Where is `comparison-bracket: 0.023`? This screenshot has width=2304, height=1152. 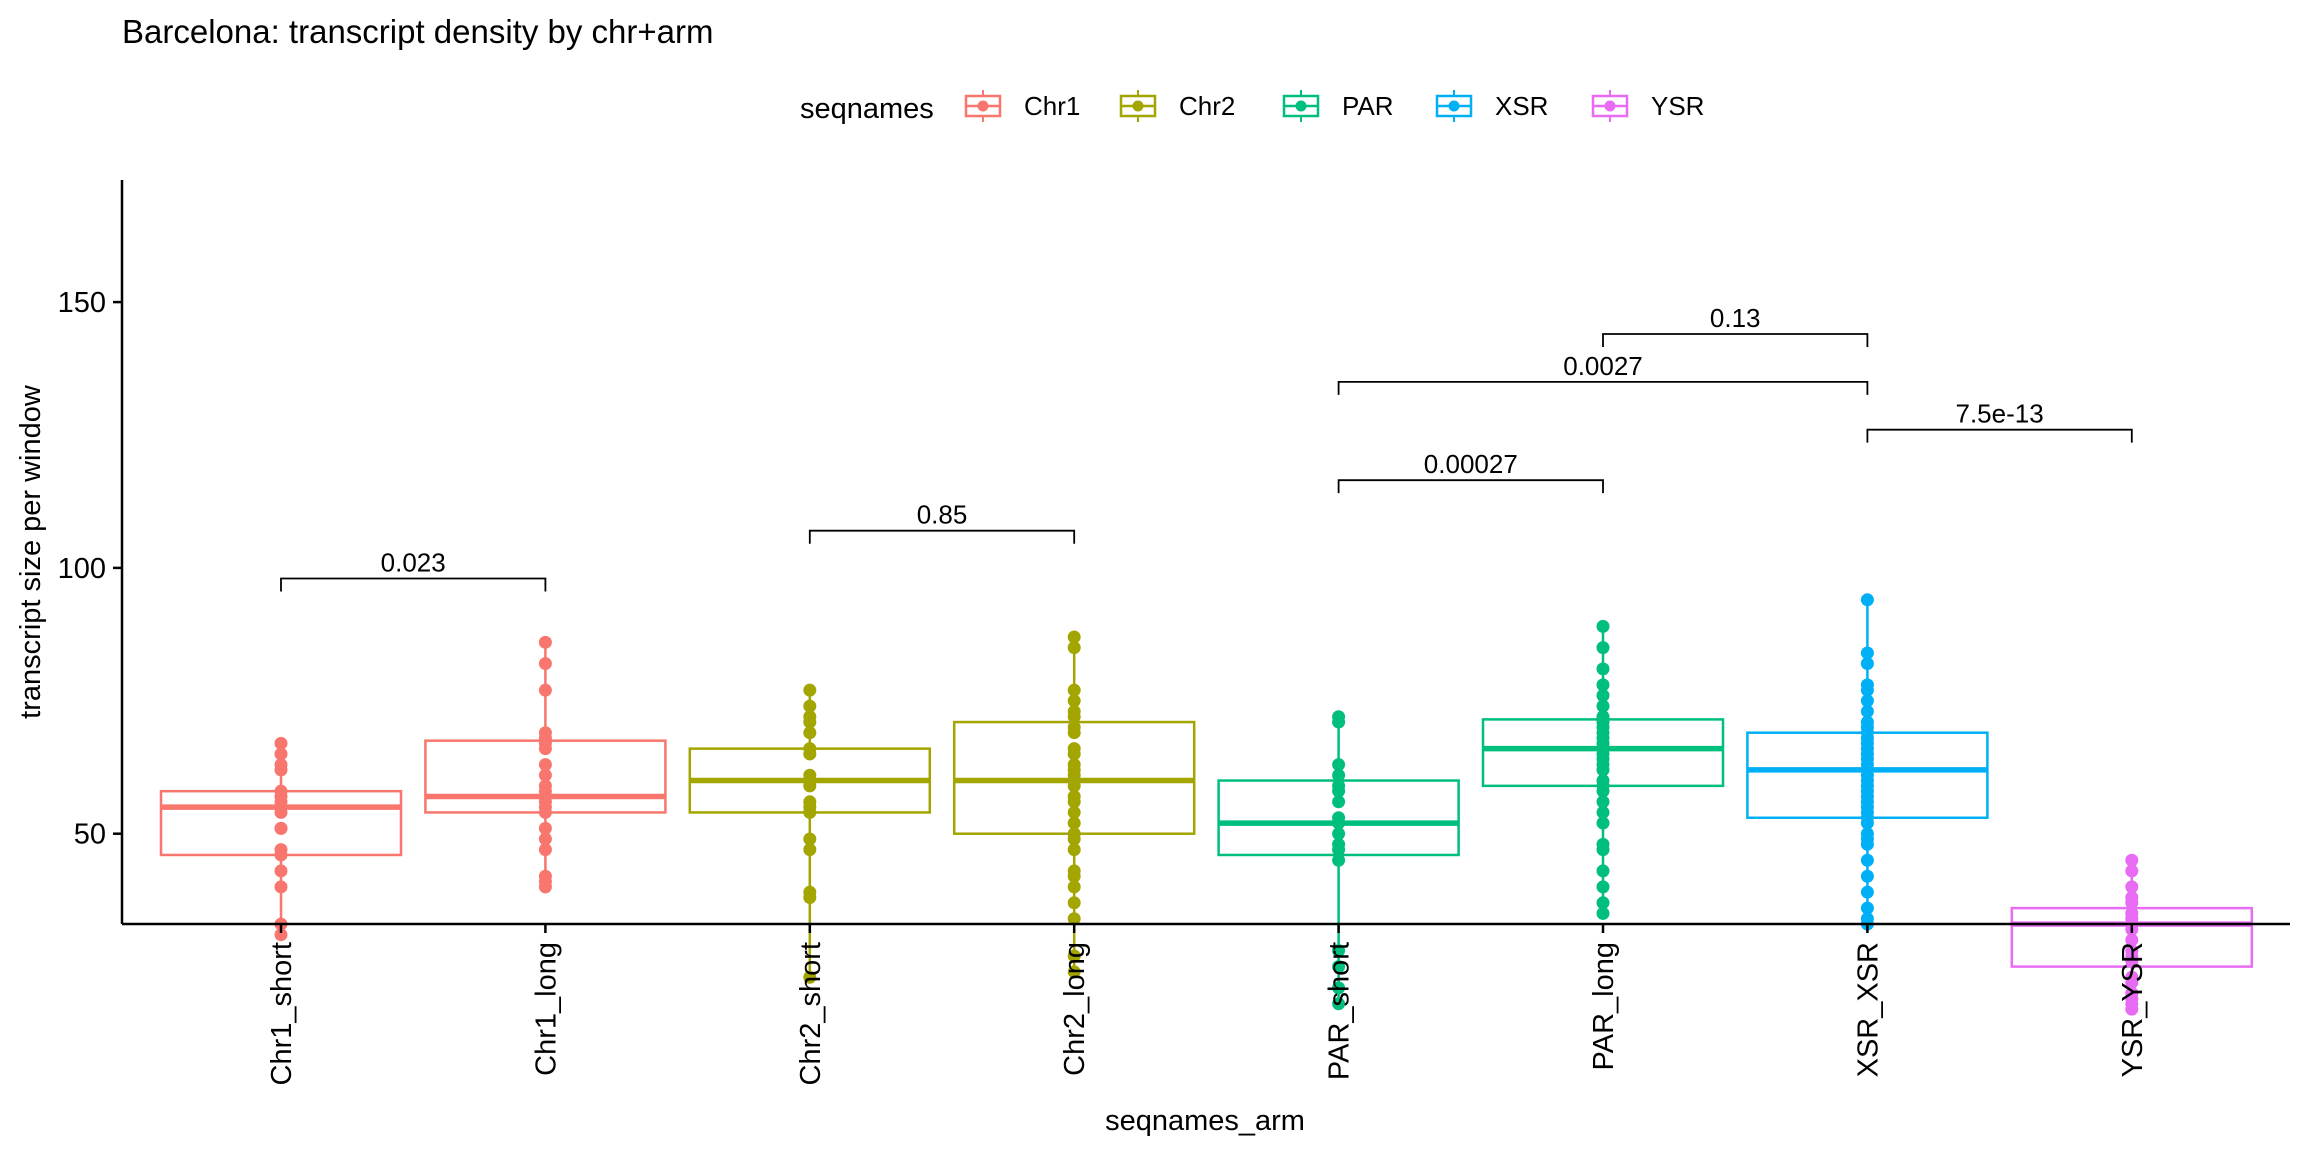 comparison-bracket: 0.023 is located at coordinates (413, 570).